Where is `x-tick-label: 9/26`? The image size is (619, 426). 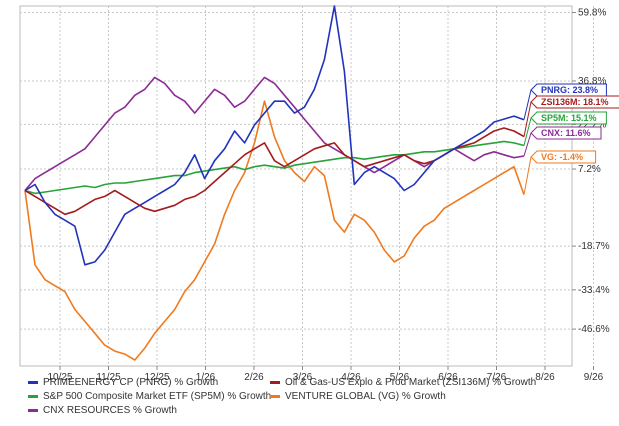
x-tick-label: 9/26 is located at coordinates (594, 377).